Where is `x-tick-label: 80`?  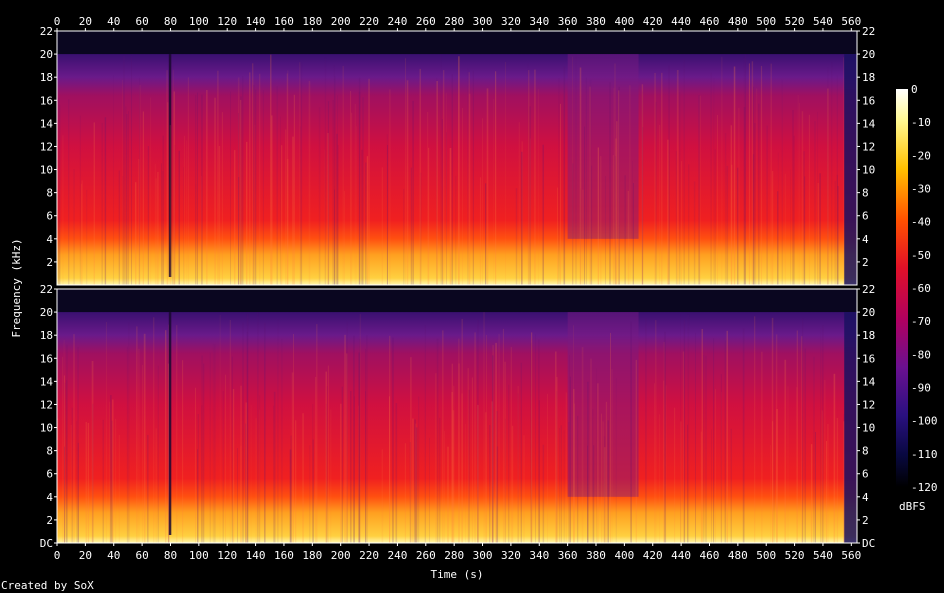 x-tick-label: 80 is located at coordinates (170, 555).